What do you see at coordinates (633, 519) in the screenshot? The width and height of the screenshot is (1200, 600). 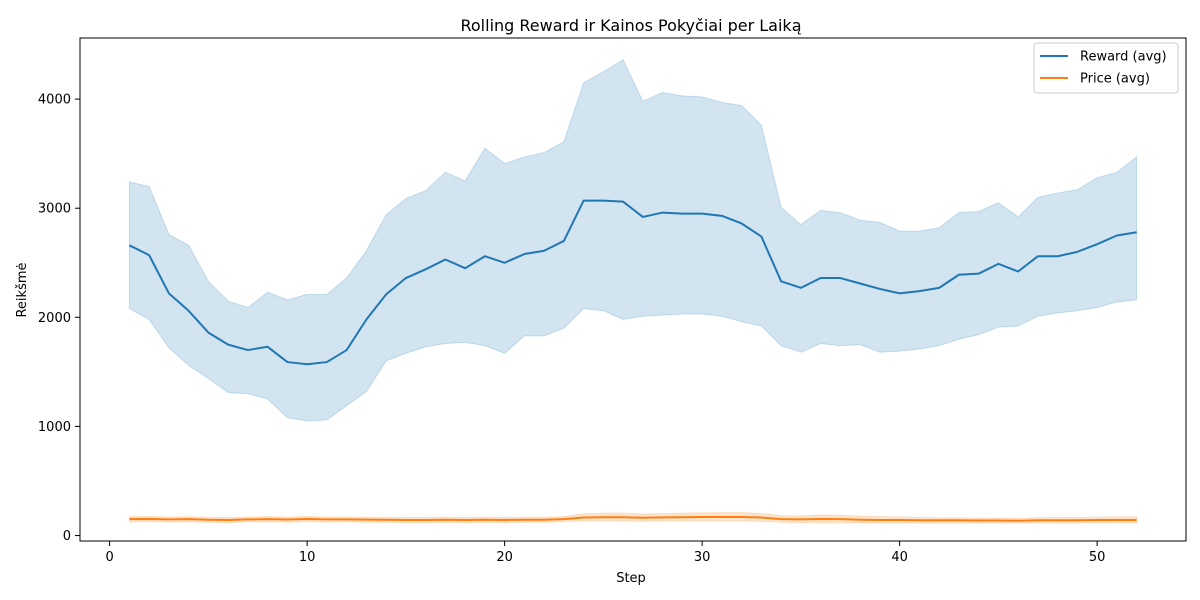 I see `series-2-line` at bounding box center [633, 519].